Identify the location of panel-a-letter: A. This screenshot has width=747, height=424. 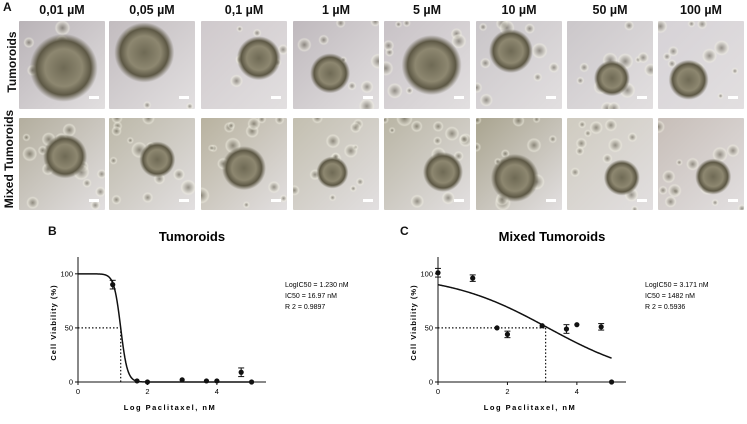
(7, 7).